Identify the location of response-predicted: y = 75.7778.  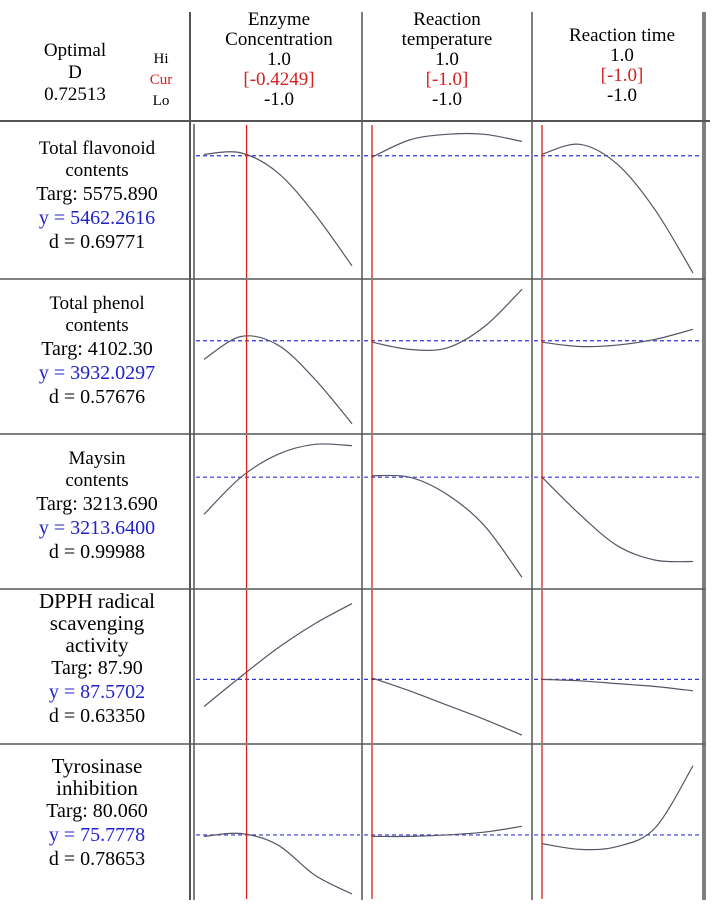
(97, 835).